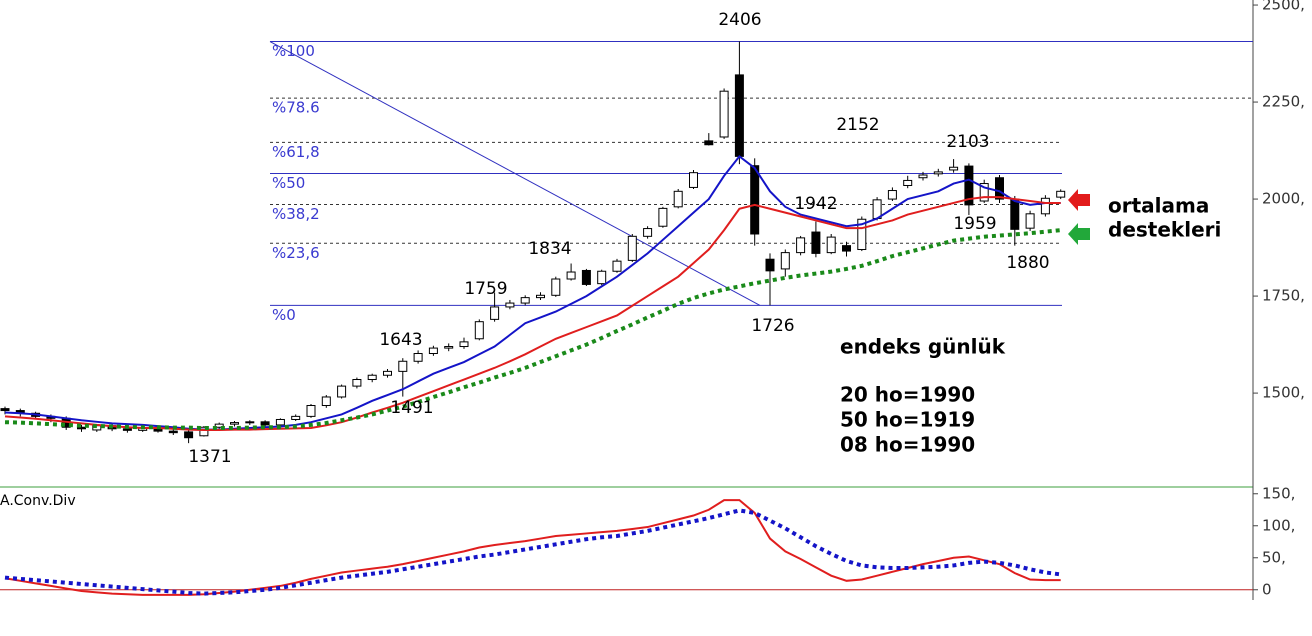  Describe the element at coordinates (1283, 199) in the screenshot. I see `y-tick-label: 2000,` at that location.